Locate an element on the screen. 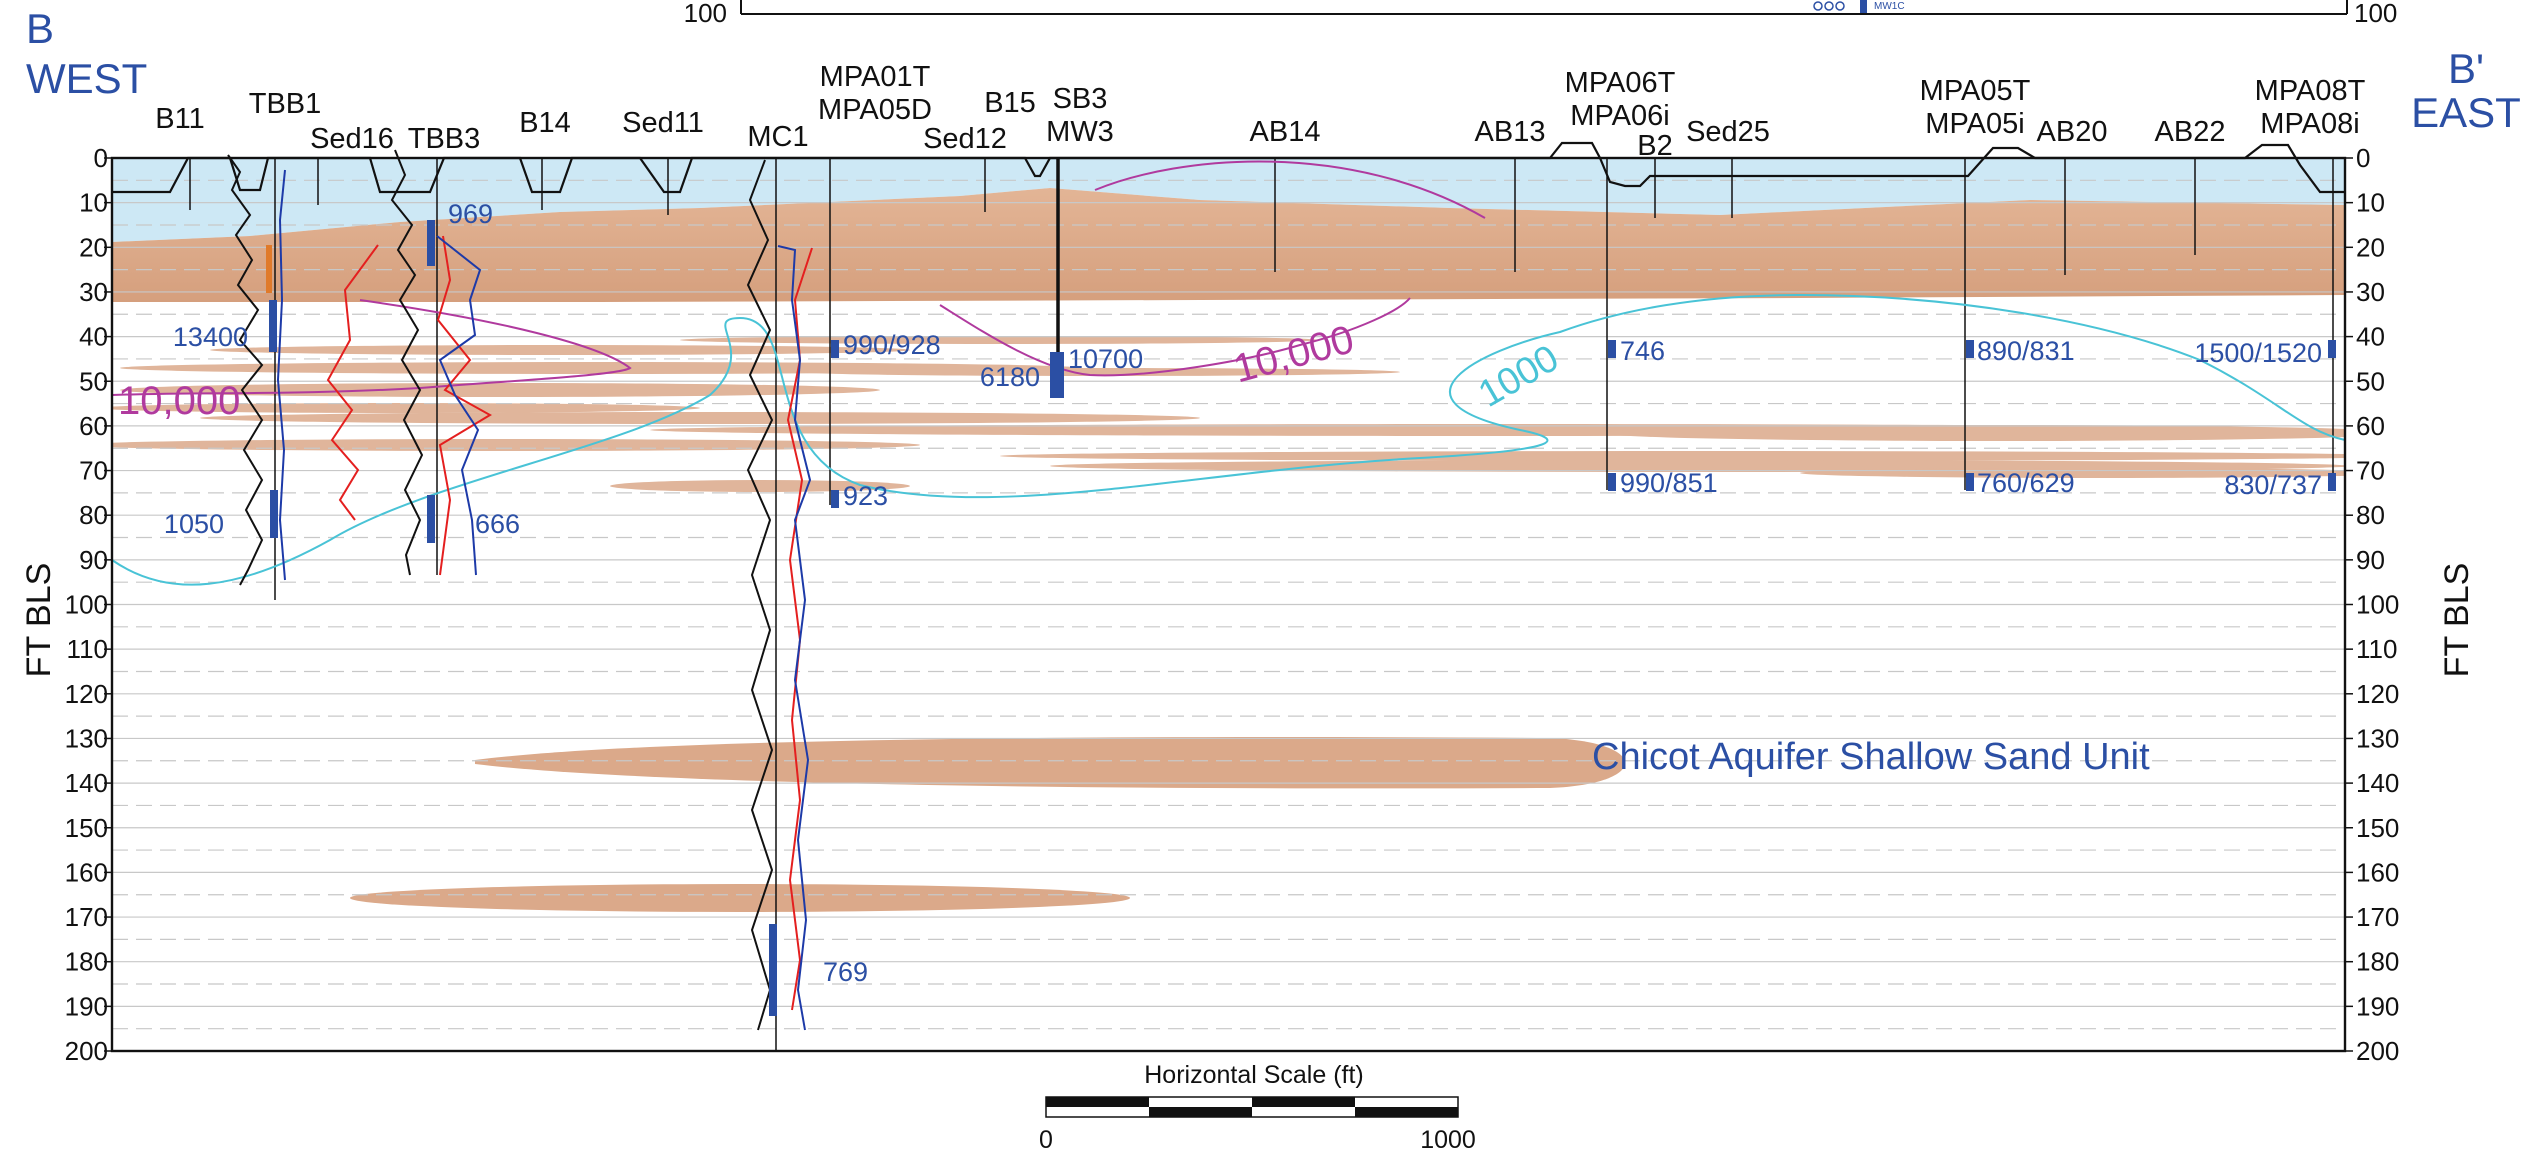 This screenshot has width=2540, height=1155. well-label-sb3: MW3 is located at coordinates (1080, 132).